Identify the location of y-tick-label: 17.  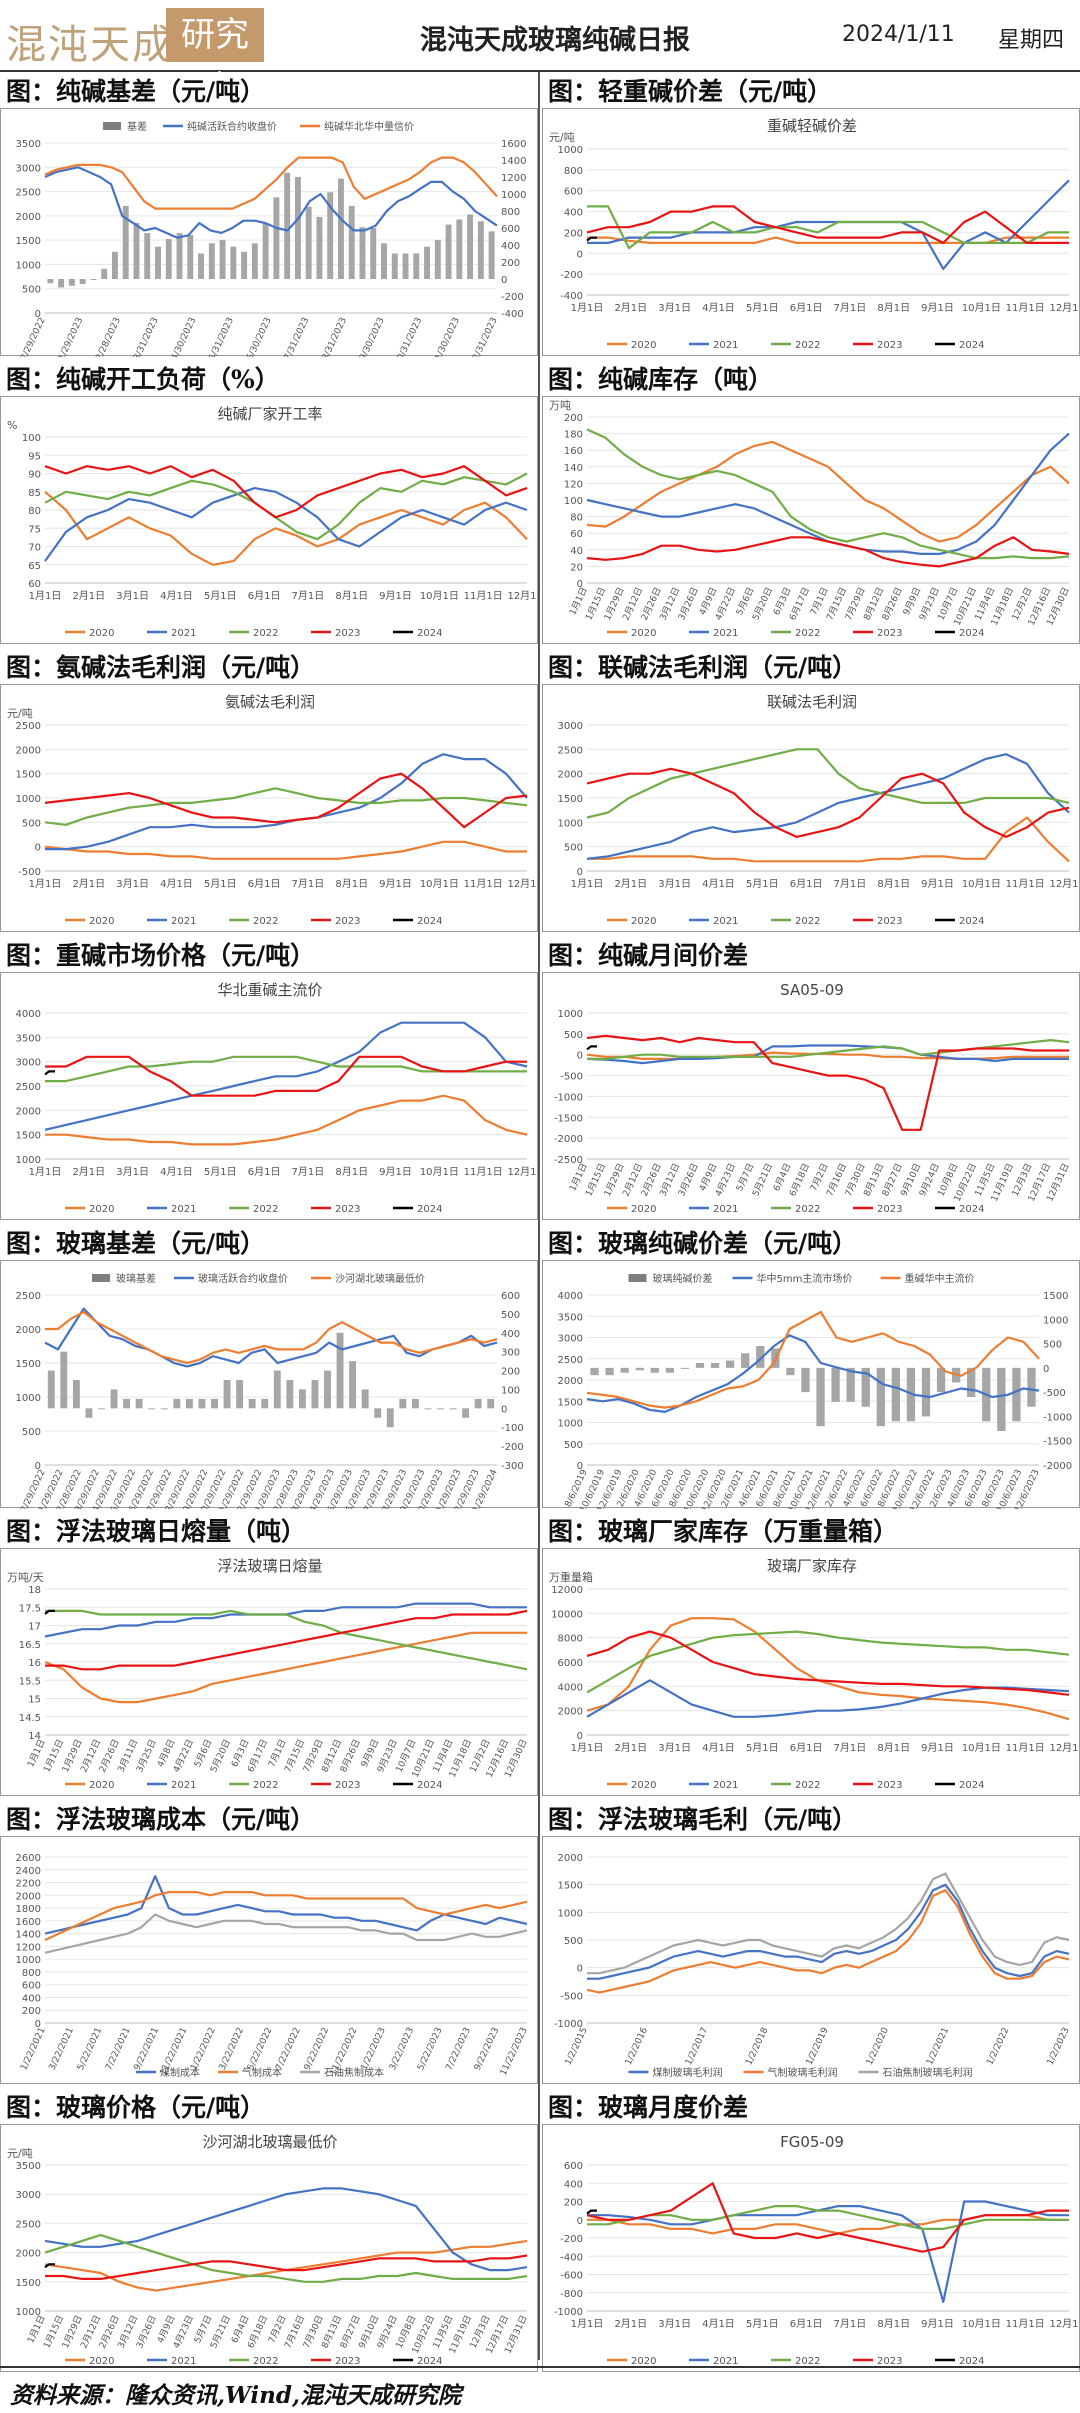
(34, 1627).